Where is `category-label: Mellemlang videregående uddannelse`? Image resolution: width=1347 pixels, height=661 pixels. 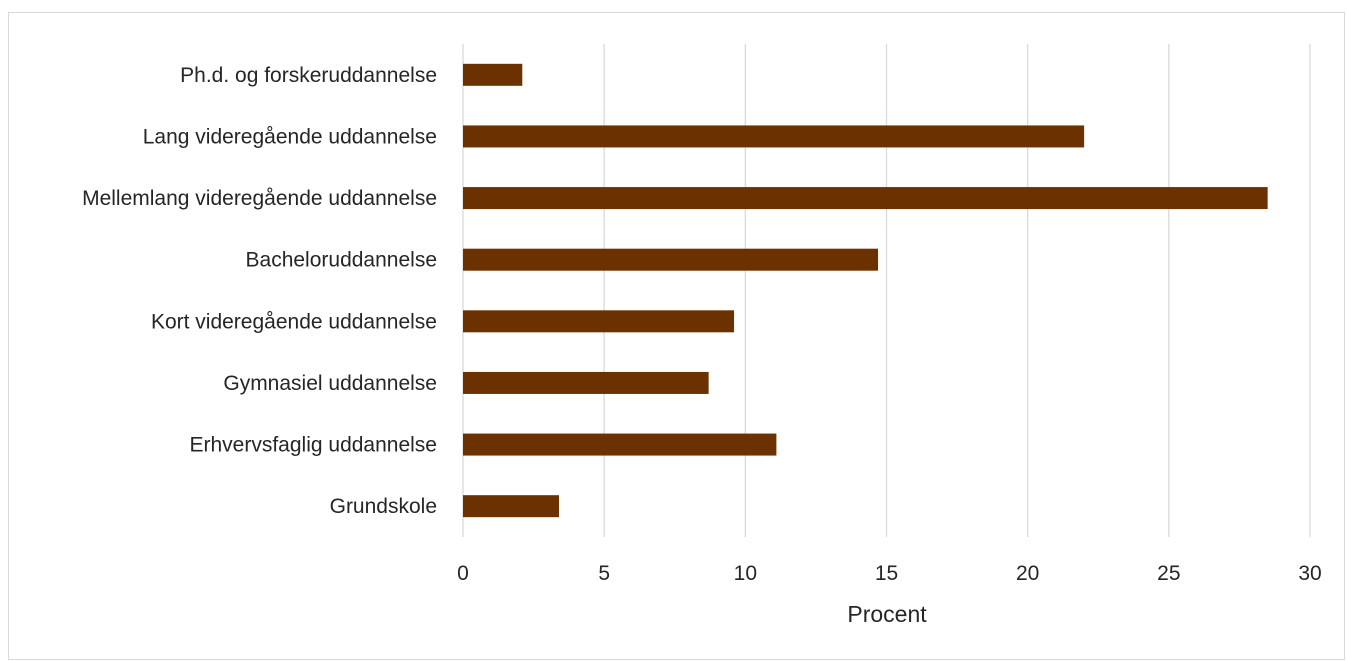 category-label: Mellemlang videregående uddannelse is located at coordinates (259, 198).